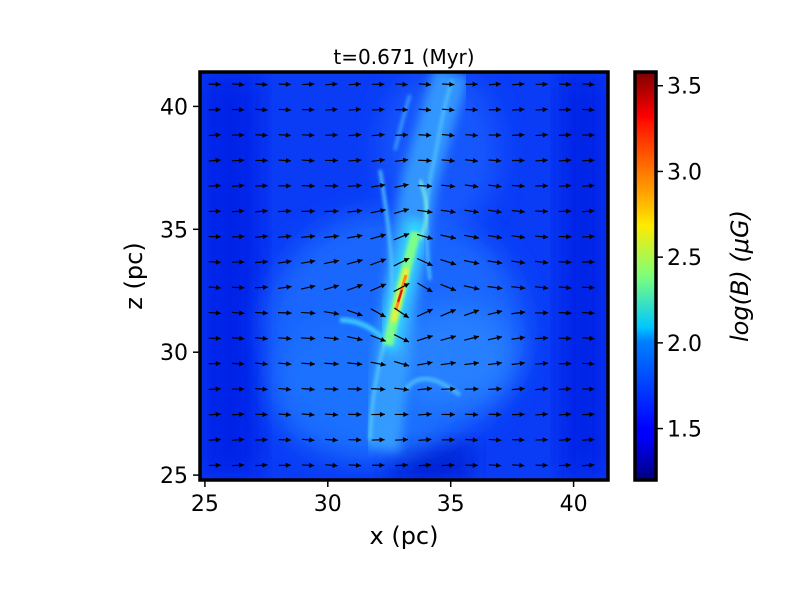 The height and width of the screenshot is (600, 800). Describe the element at coordinates (174, 353) in the screenshot. I see `y-tick-label: 30` at that location.